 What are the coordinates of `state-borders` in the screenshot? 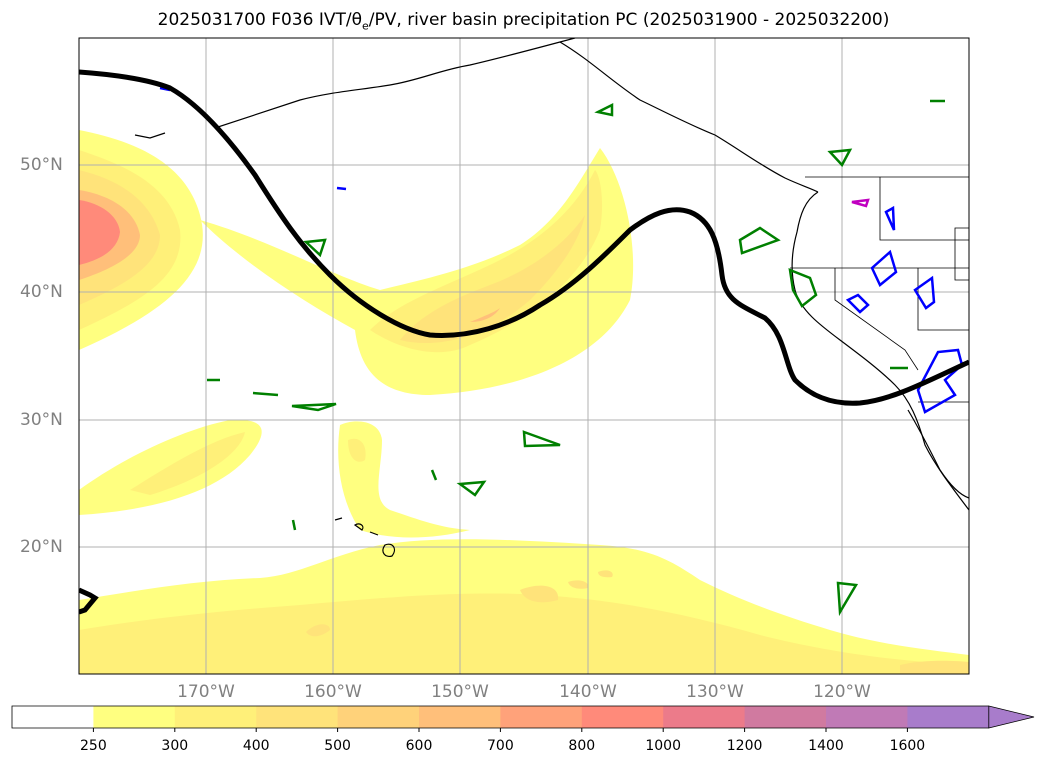 It's located at (879, 289).